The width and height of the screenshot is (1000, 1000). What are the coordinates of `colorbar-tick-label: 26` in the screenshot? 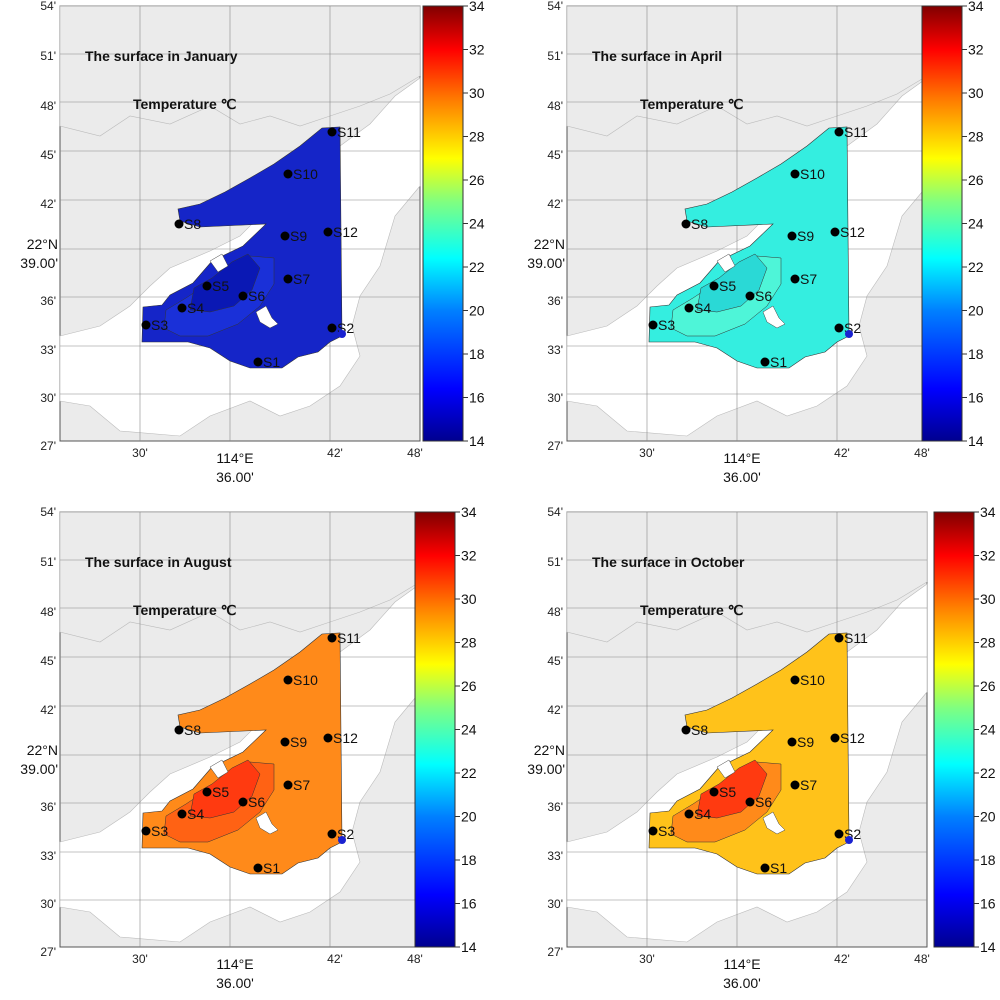 It's located at (469, 686).